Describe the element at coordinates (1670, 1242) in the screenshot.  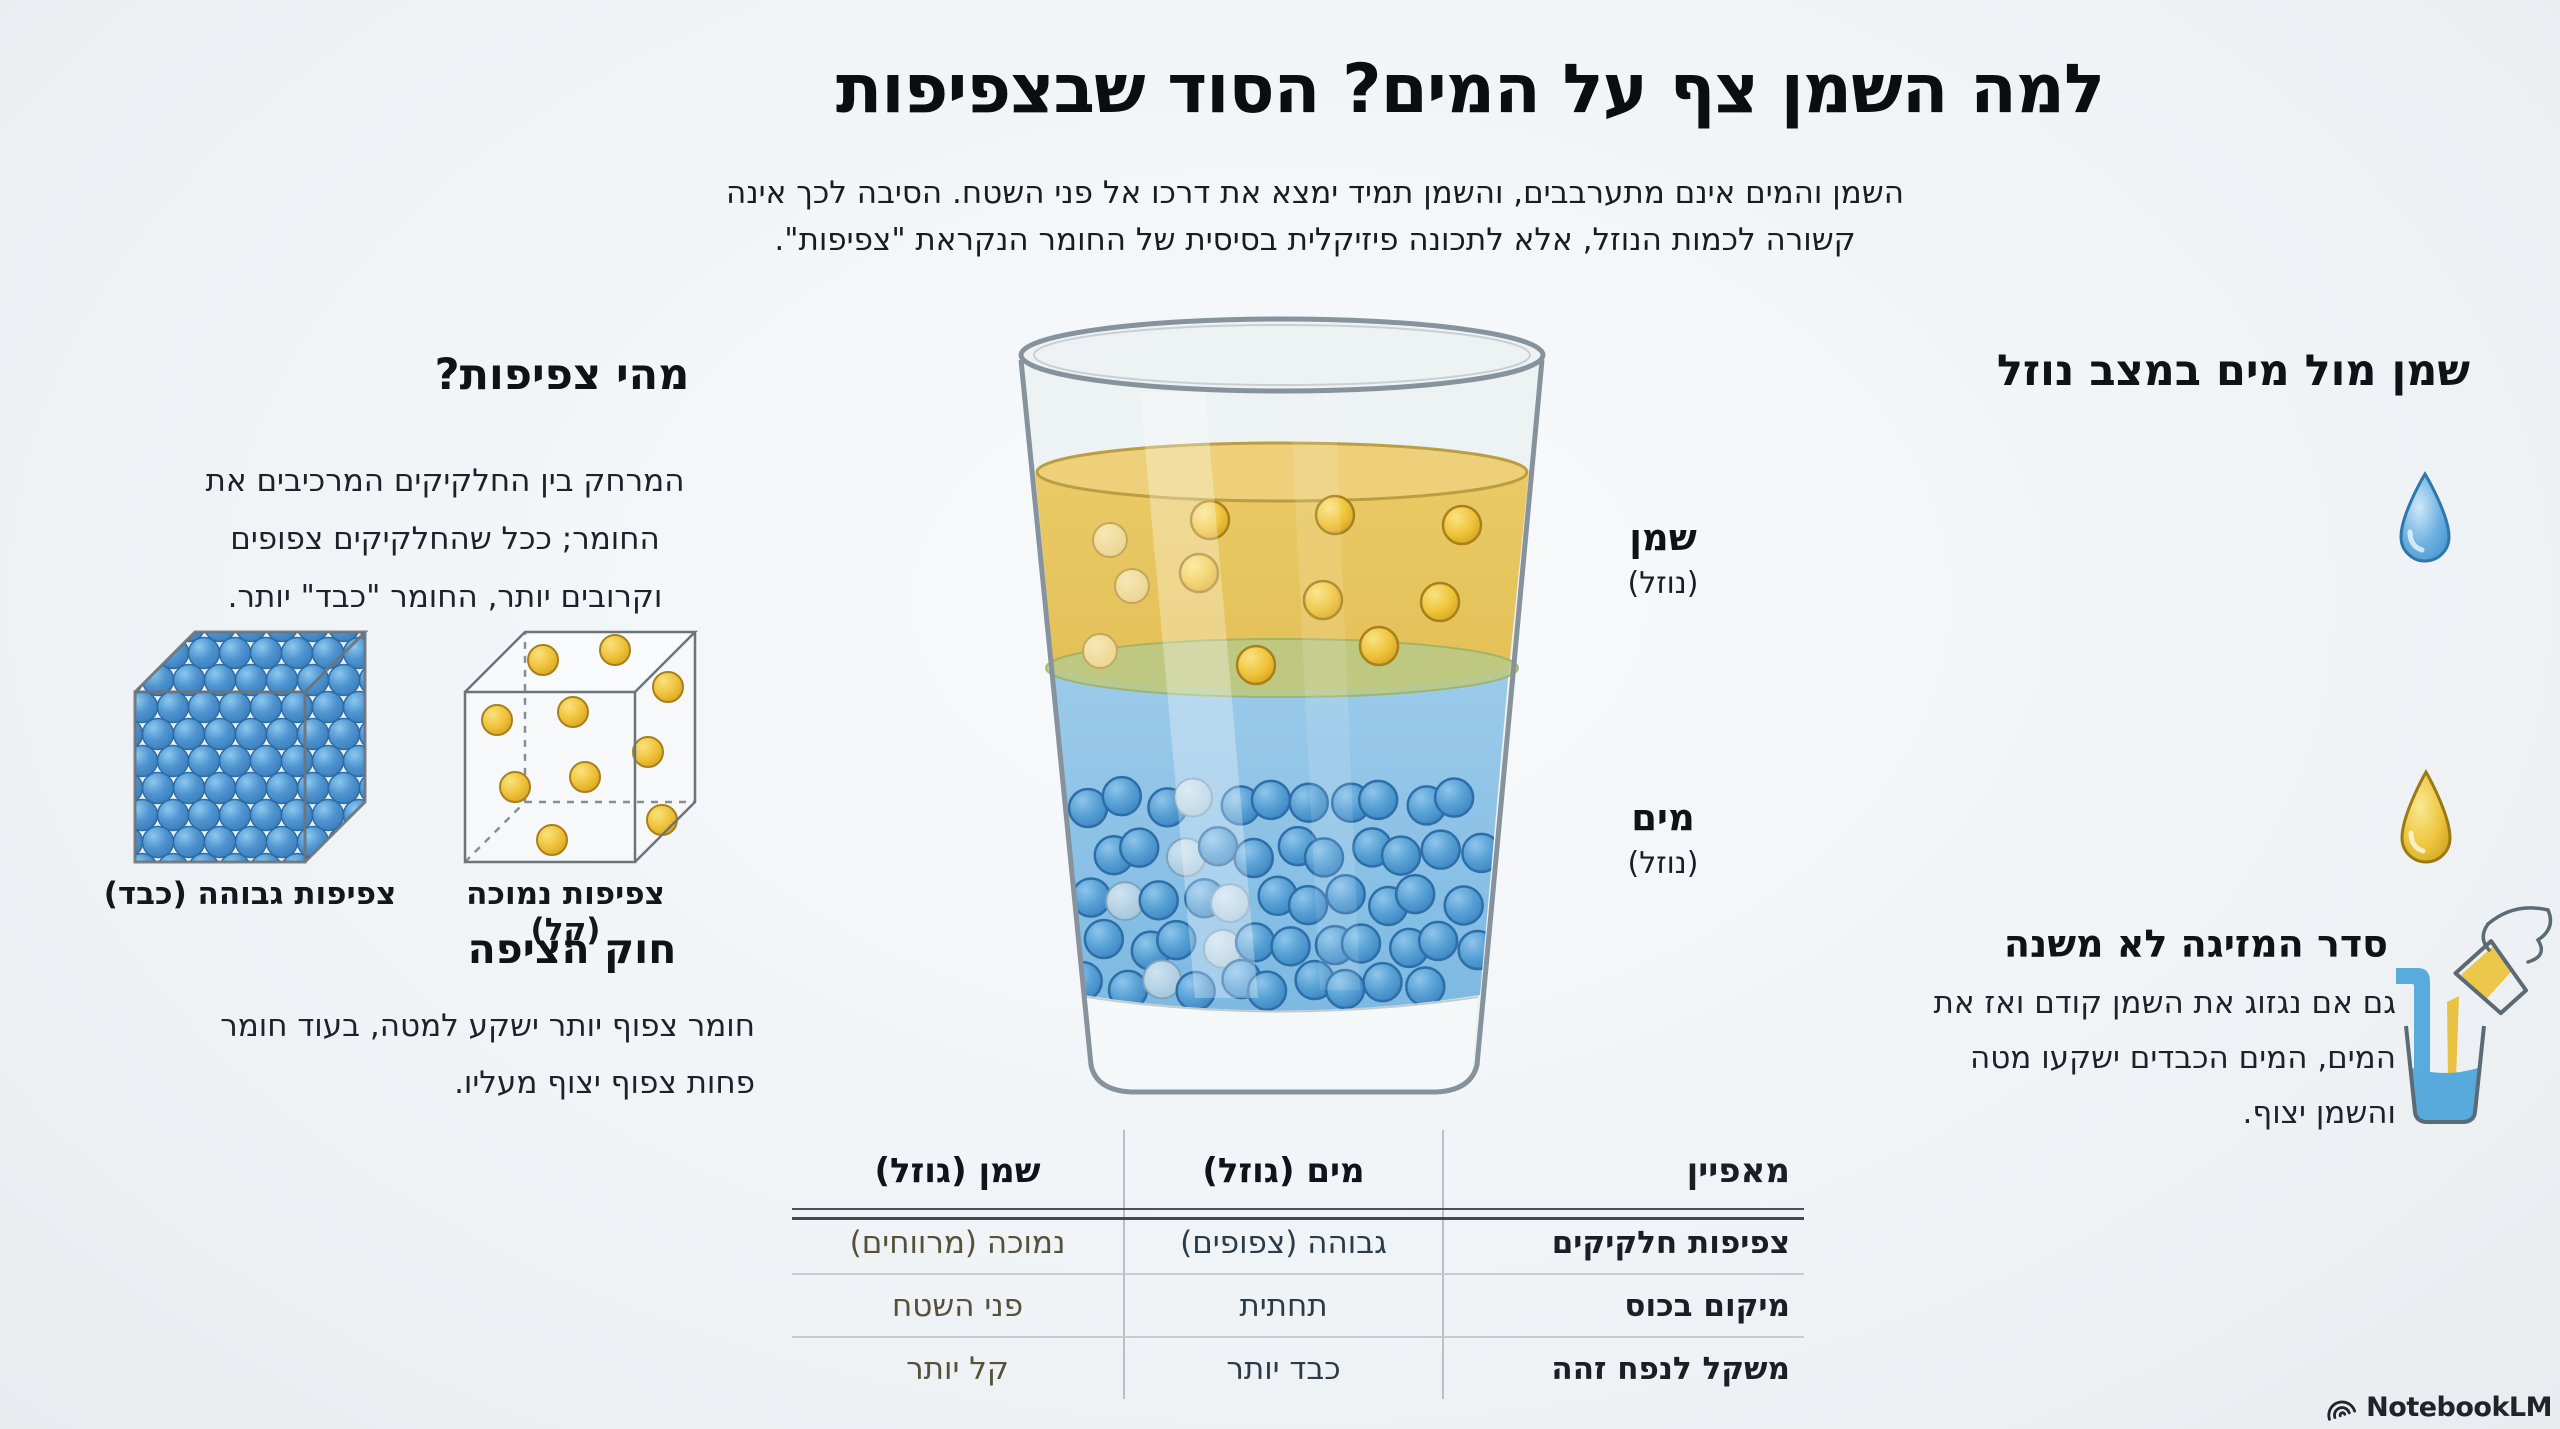
I see `table-cell: צפיפות חלקיקים` at that location.